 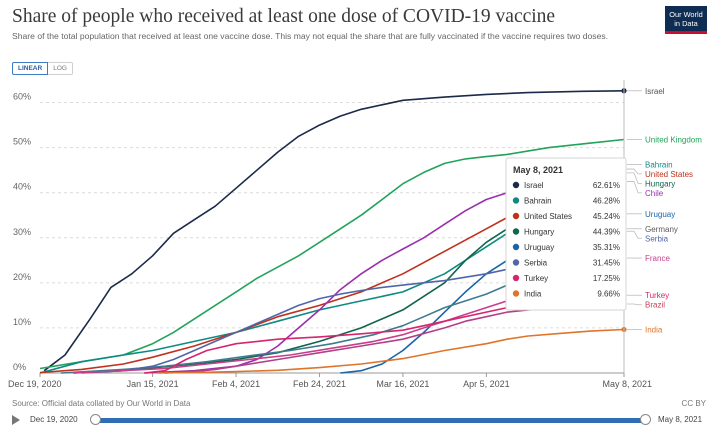 What do you see at coordinates (95, 419) in the screenshot?
I see `timeline-start-handle` at bounding box center [95, 419].